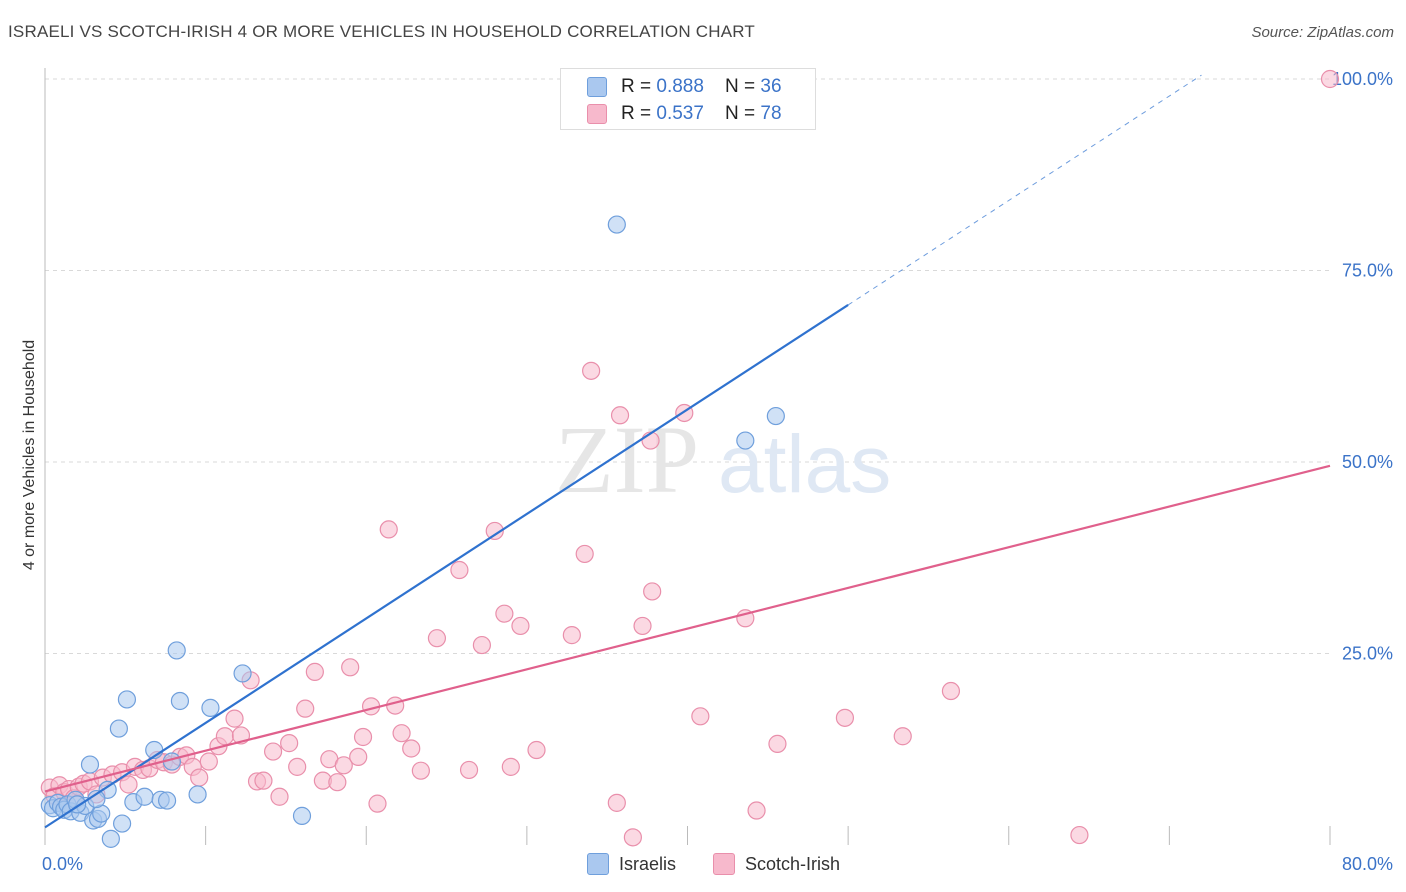 The height and width of the screenshot is (892, 1406). I want to click on watermark-zip: ZIP, so click(627, 459).